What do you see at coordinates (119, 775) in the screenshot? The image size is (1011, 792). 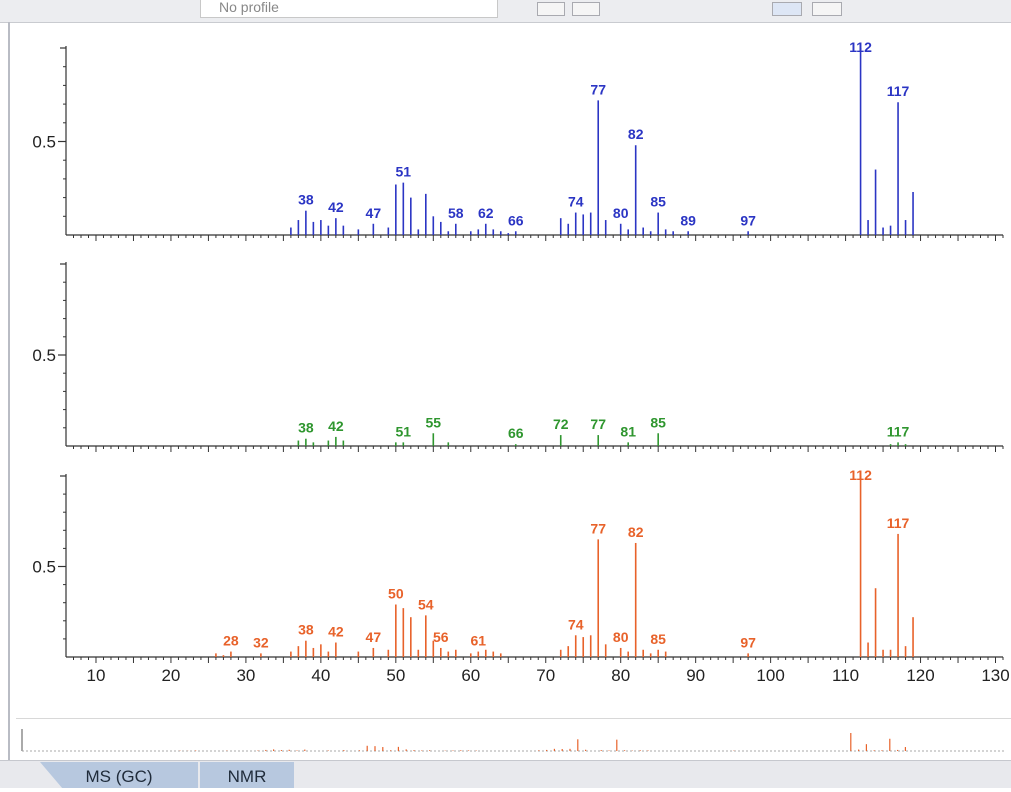 I see `tab-ms-gc: MS (GC)` at bounding box center [119, 775].